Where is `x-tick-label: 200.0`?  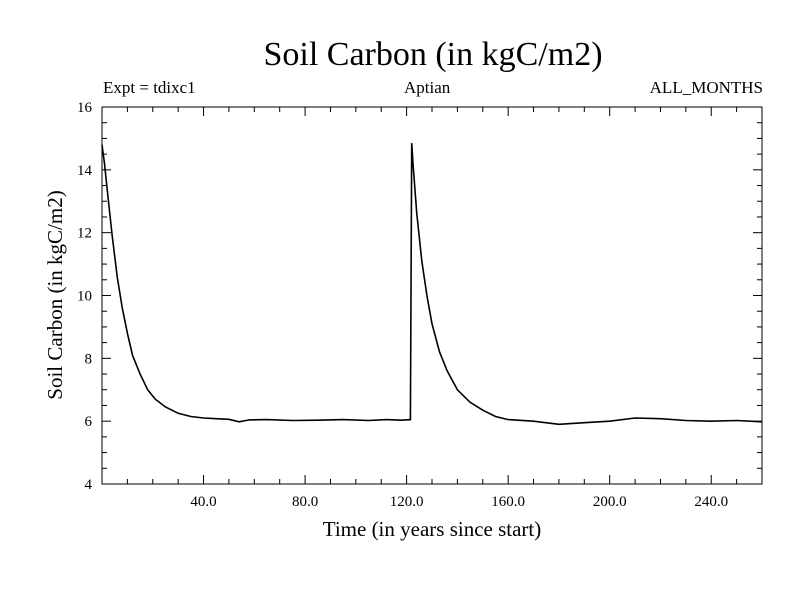 x-tick-label: 200.0 is located at coordinates (610, 502).